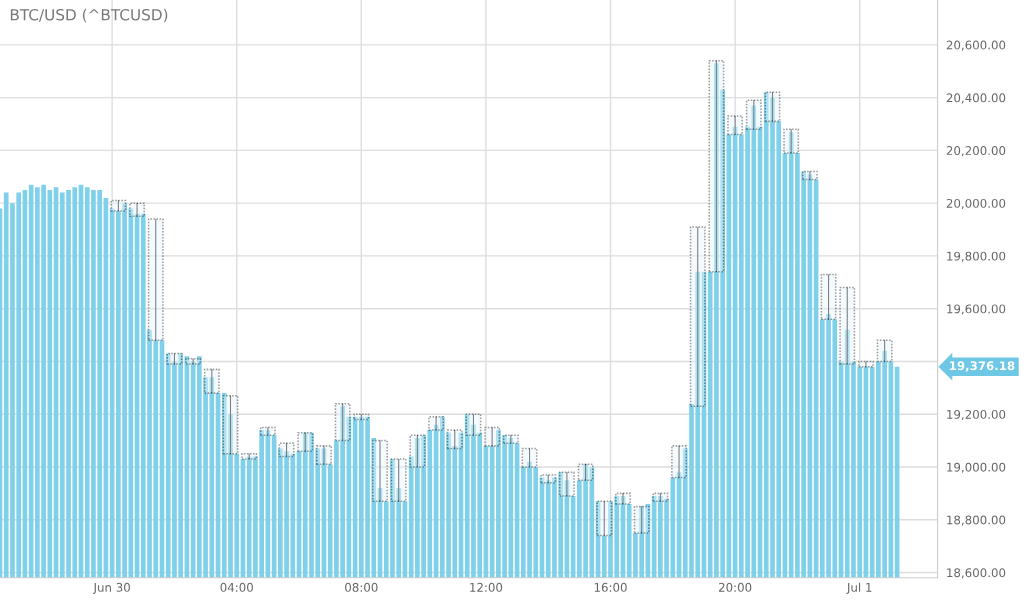 Image resolution: width=1036 pixels, height=600 pixels. I want to click on x-tick-label: 20:00, so click(735, 587).